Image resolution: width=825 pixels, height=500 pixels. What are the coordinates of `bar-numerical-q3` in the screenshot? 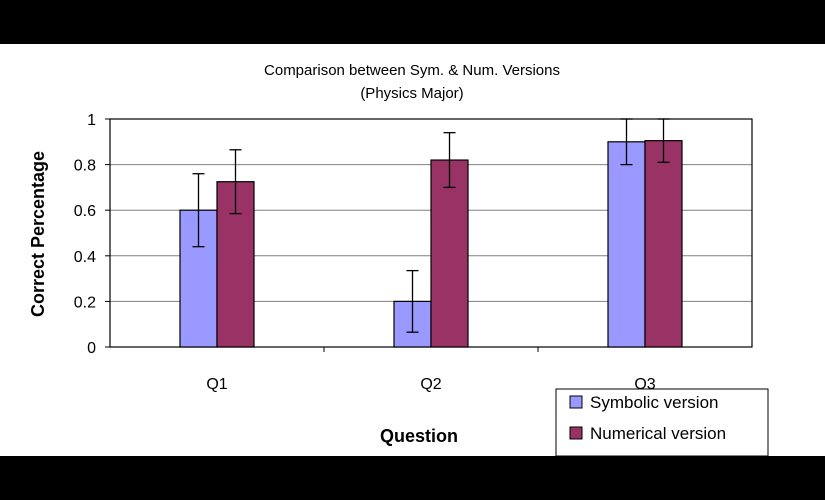 It's located at (663, 244).